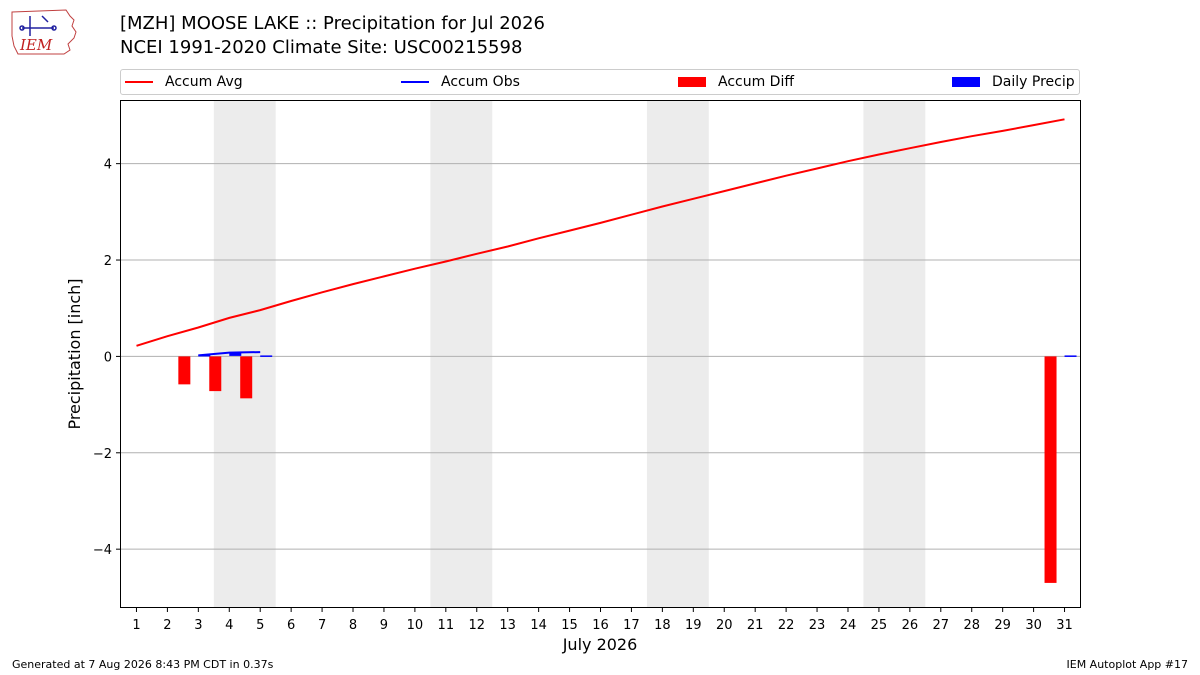  I want to click on legend-label-accum-diff: Accum Diff, so click(756, 82).